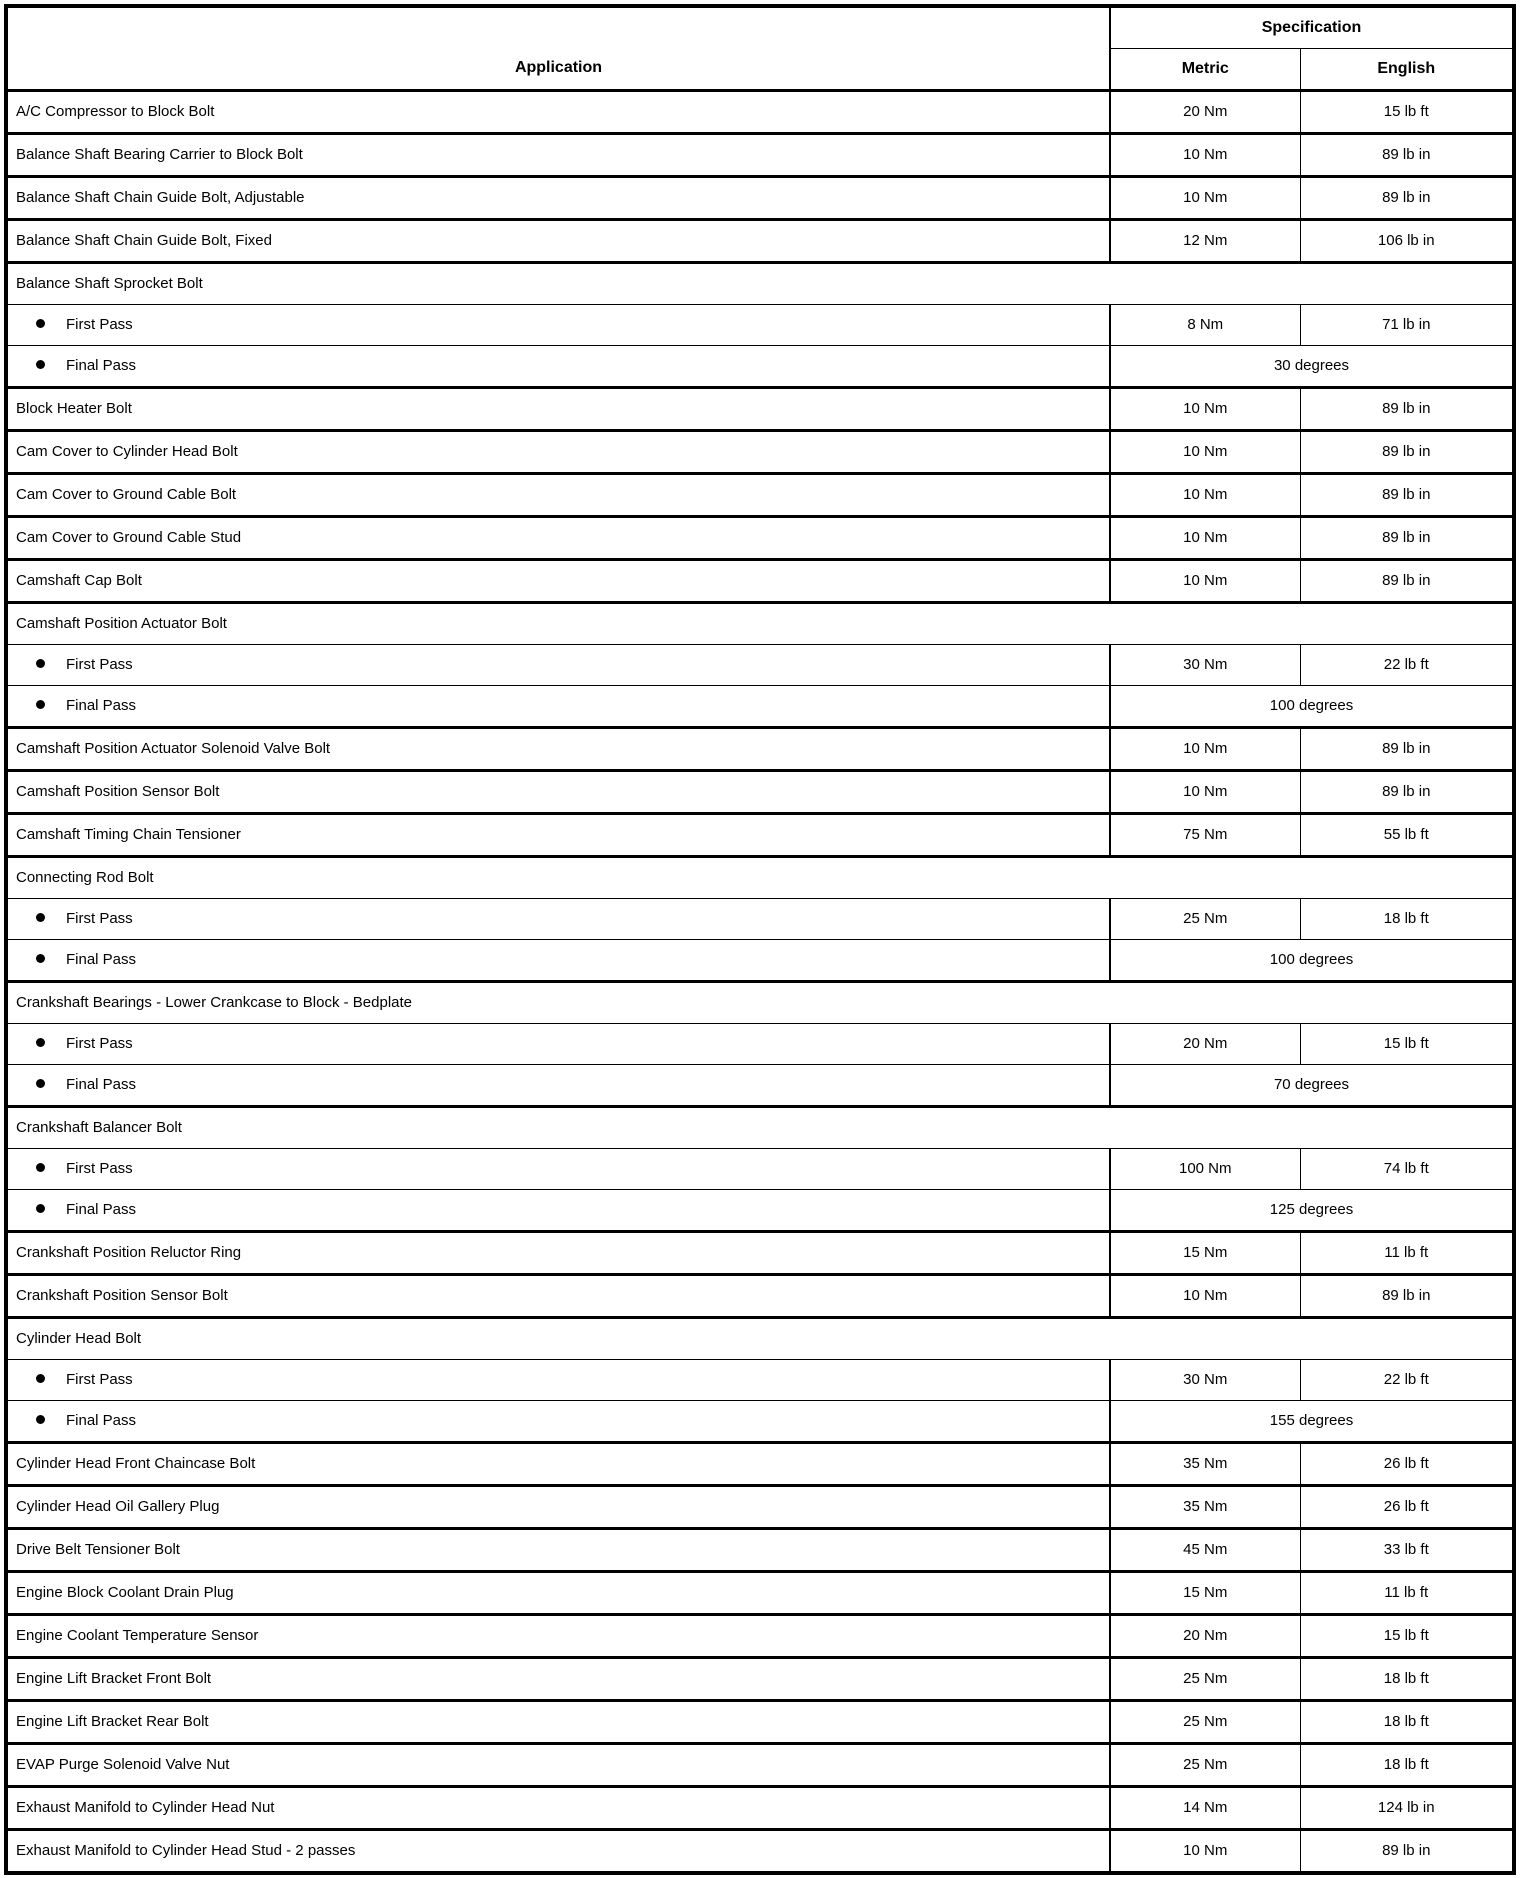 The width and height of the screenshot is (1520, 1878). What do you see at coordinates (1204, 240) in the screenshot?
I see `metric-cell: 12 Nm` at bounding box center [1204, 240].